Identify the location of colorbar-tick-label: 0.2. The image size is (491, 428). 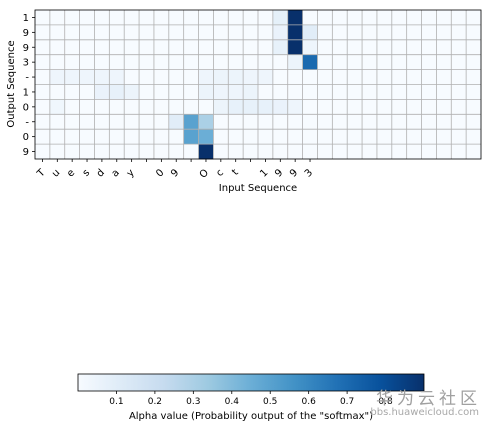
(155, 402).